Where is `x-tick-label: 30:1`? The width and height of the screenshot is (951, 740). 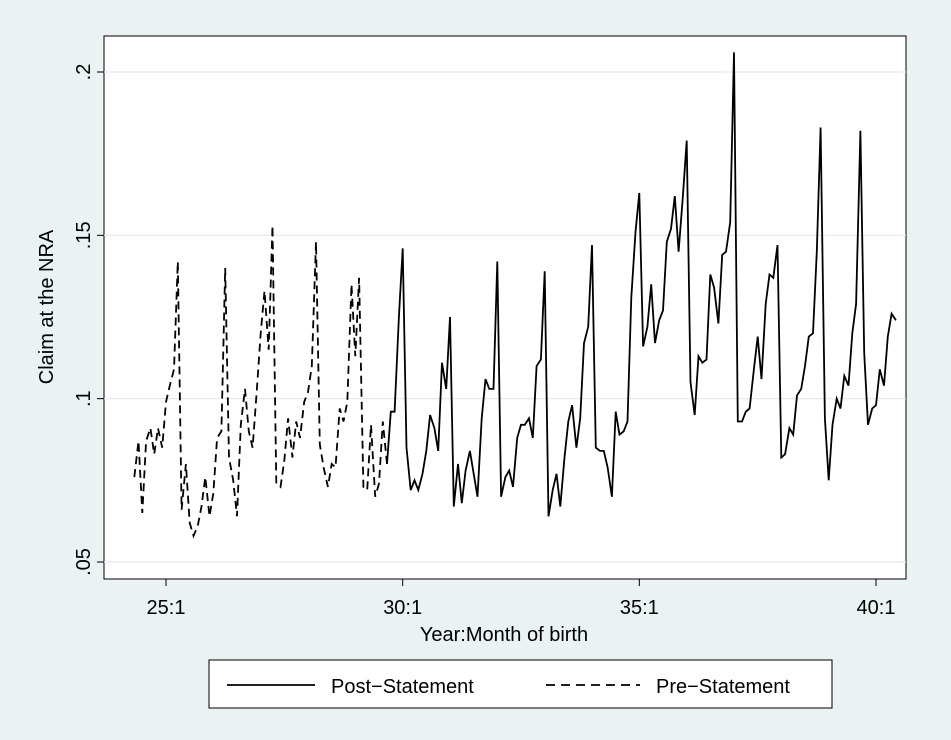
x-tick-label: 30:1 is located at coordinates (402, 608).